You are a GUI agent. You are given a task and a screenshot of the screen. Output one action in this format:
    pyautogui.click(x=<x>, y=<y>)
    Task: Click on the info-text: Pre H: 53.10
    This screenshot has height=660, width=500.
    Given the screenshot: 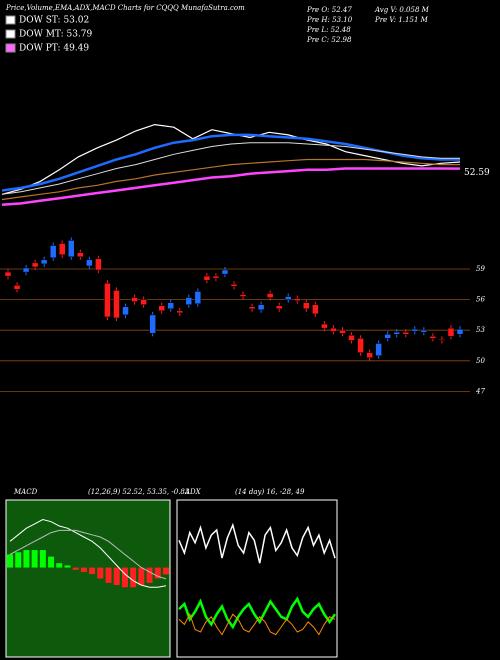 What is the action you would take?
    pyautogui.click(x=329, y=20)
    